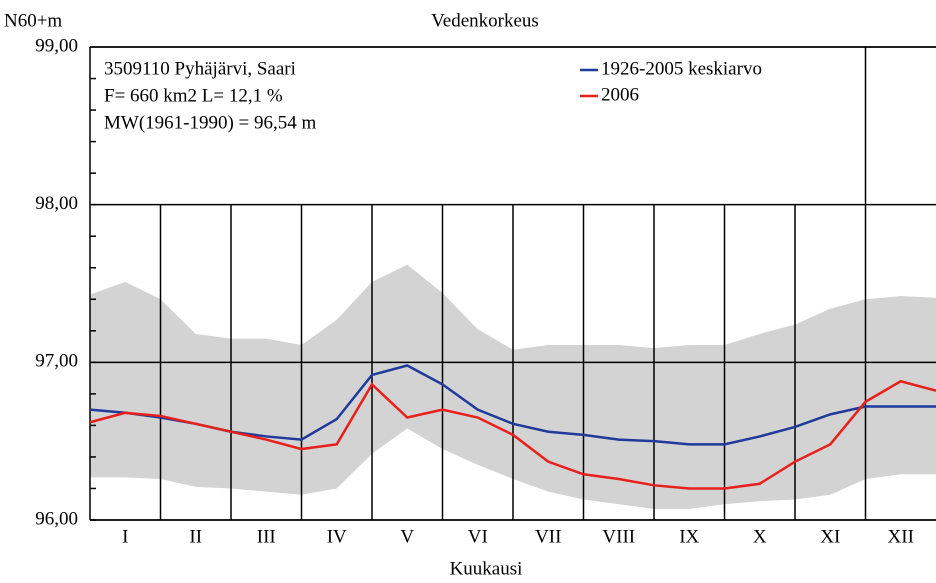  What do you see at coordinates (56, 203) in the screenshot?
I see `y-tick-label: 98,00` at bounding box center [56, 203].